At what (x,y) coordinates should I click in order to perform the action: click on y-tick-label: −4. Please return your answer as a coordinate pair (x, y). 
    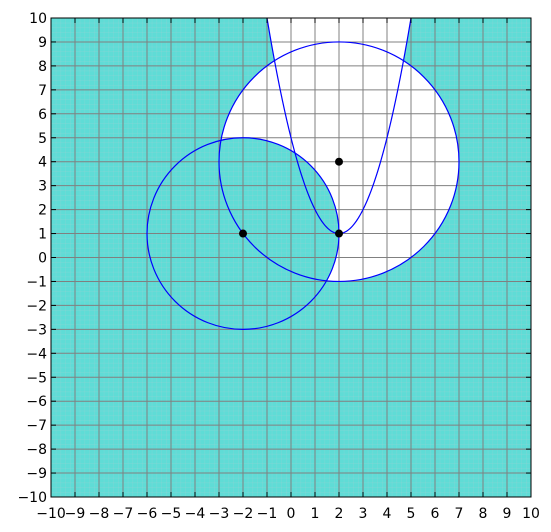
    Looking at the image, I should click on (36, 354).